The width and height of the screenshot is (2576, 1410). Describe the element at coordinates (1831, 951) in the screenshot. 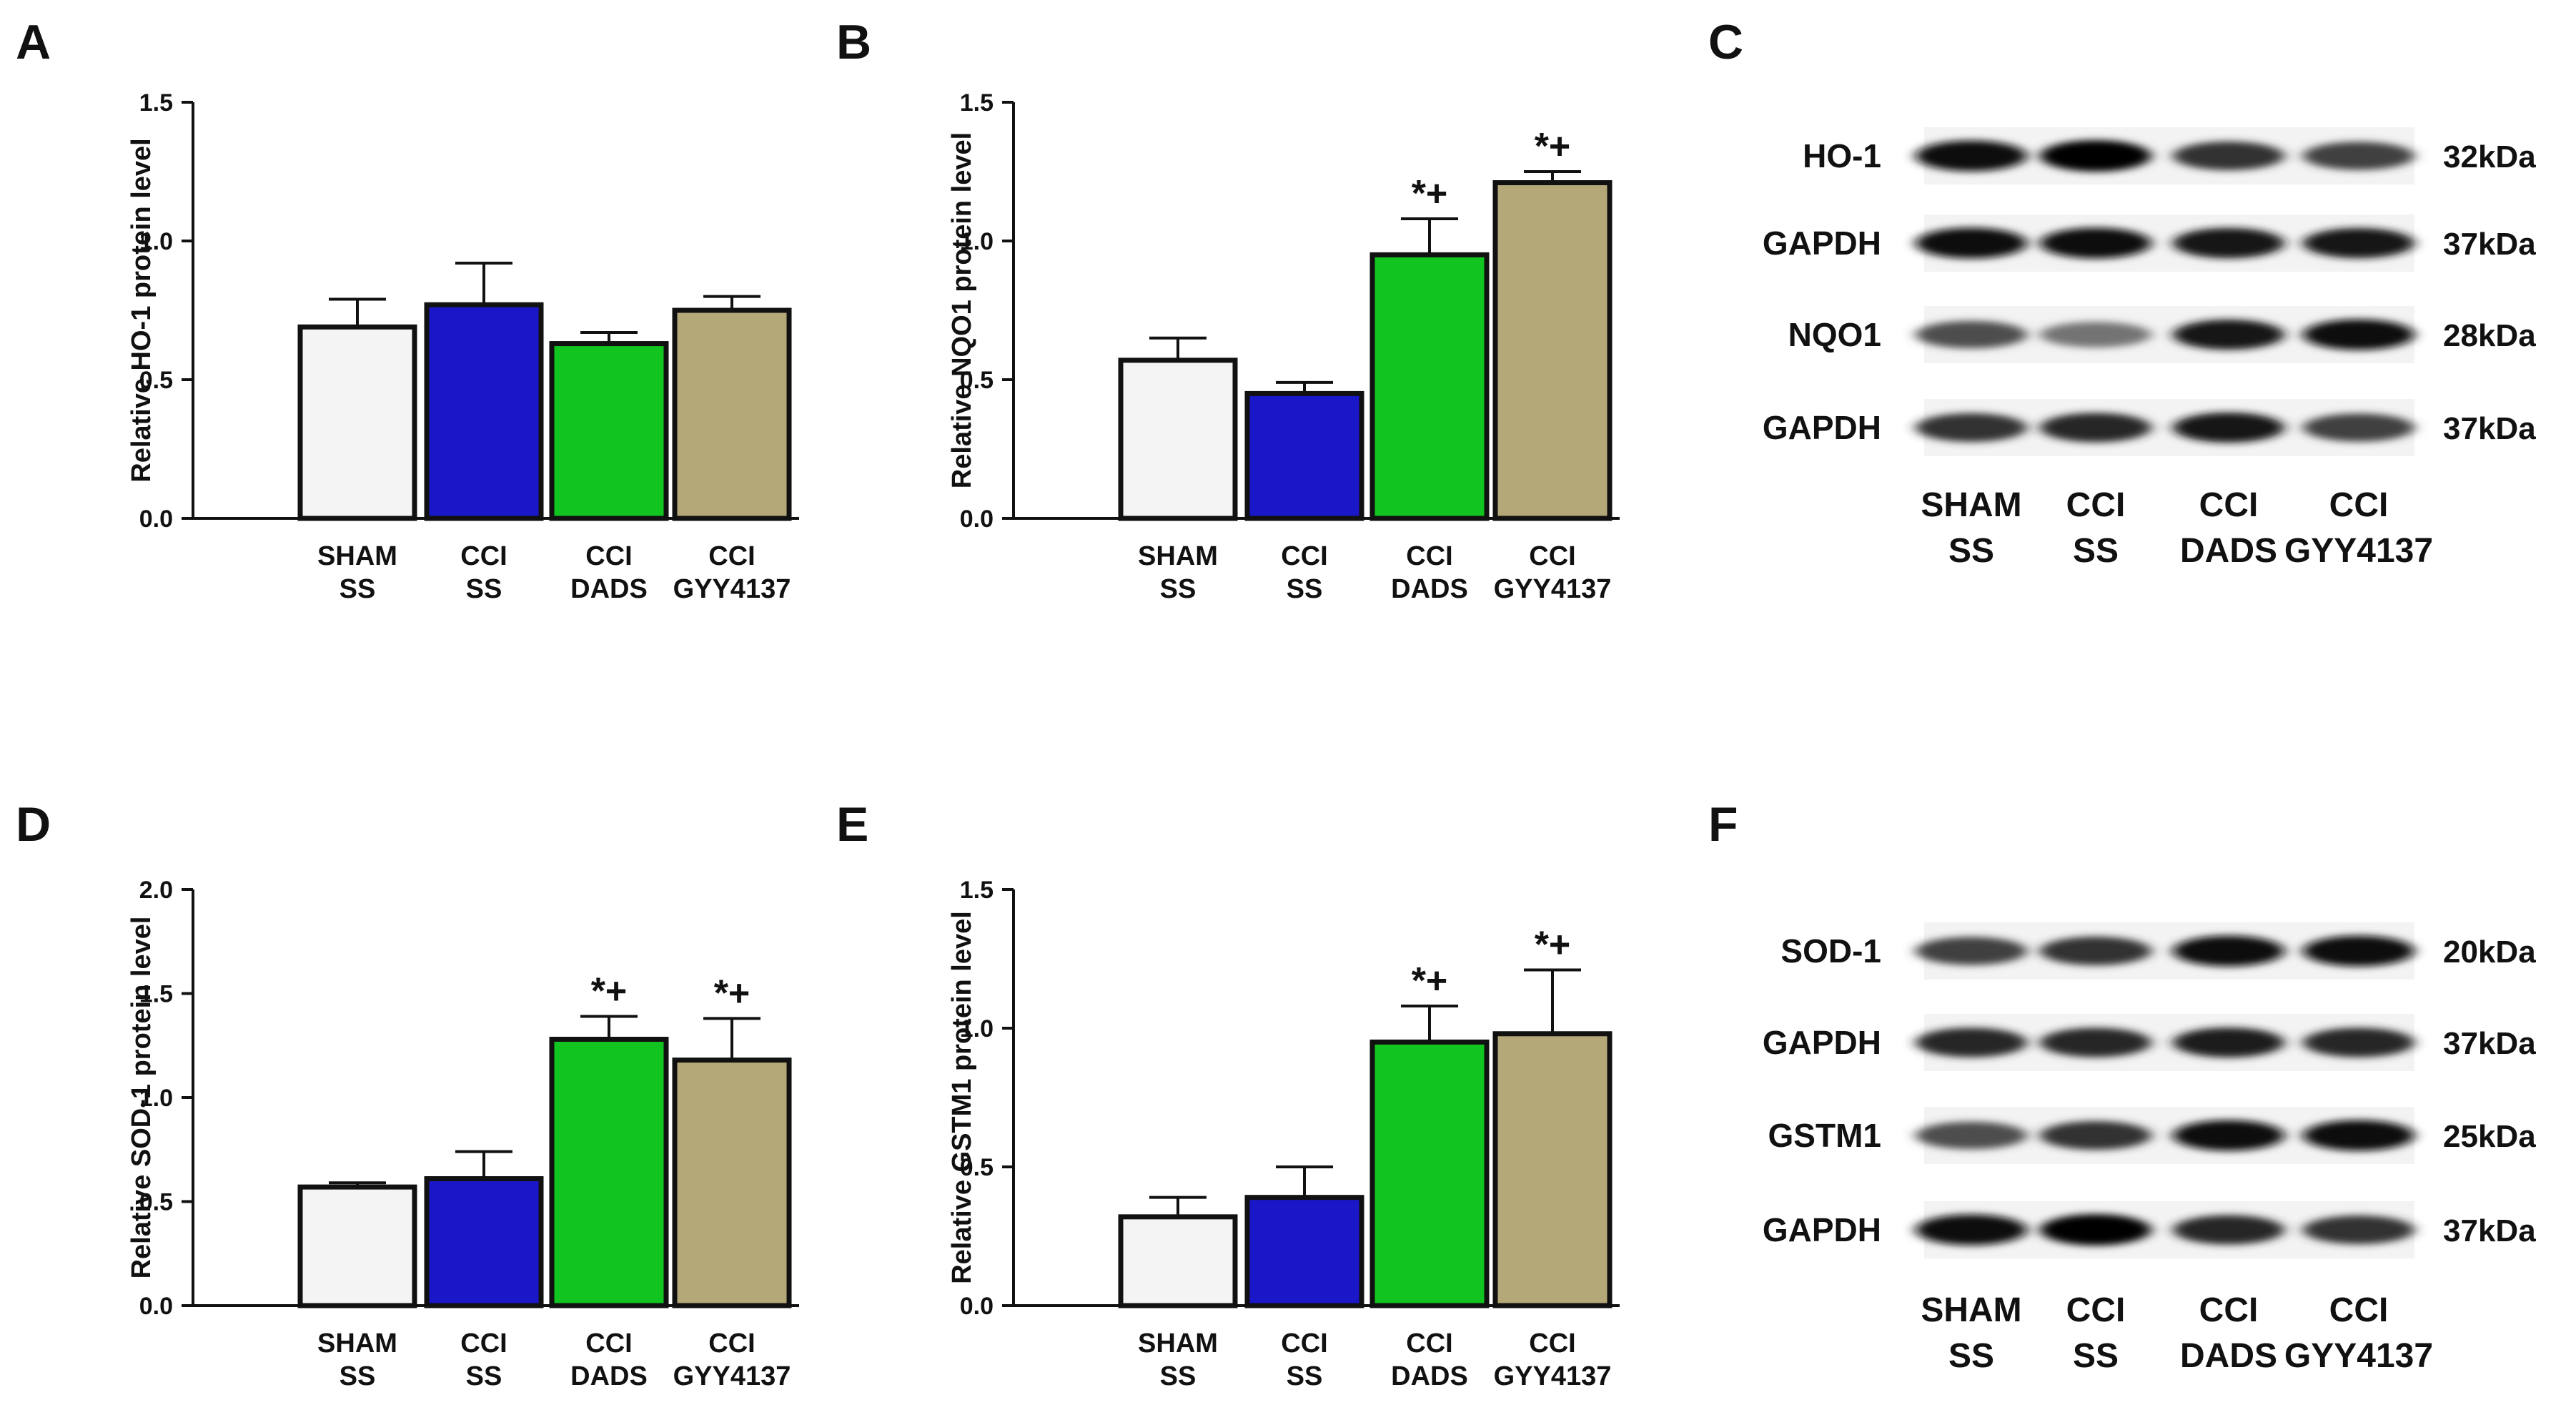

I see `band-label: SOD-1` at that location.